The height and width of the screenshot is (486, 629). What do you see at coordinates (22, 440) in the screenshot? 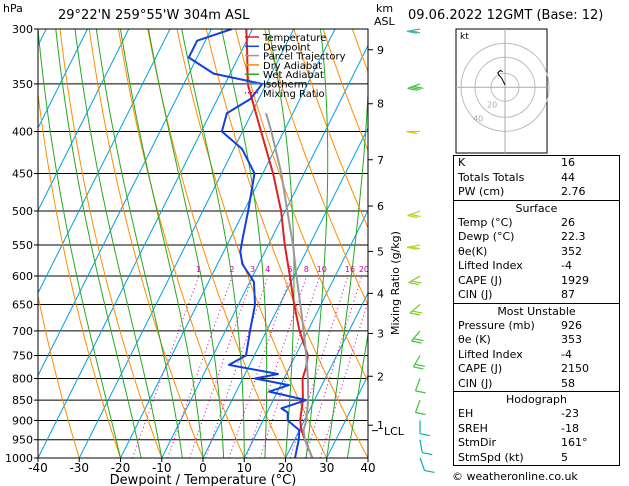
I see `p-tick-label: 950` at bounding box center [22, 440].